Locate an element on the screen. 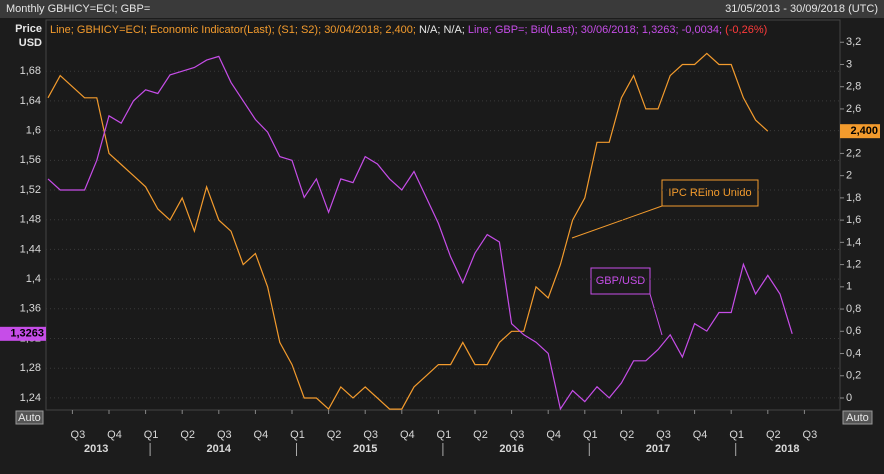 This screenshot has height=474, width=884. last-value-label: 1,3263 is located at coordinates (27, 334).